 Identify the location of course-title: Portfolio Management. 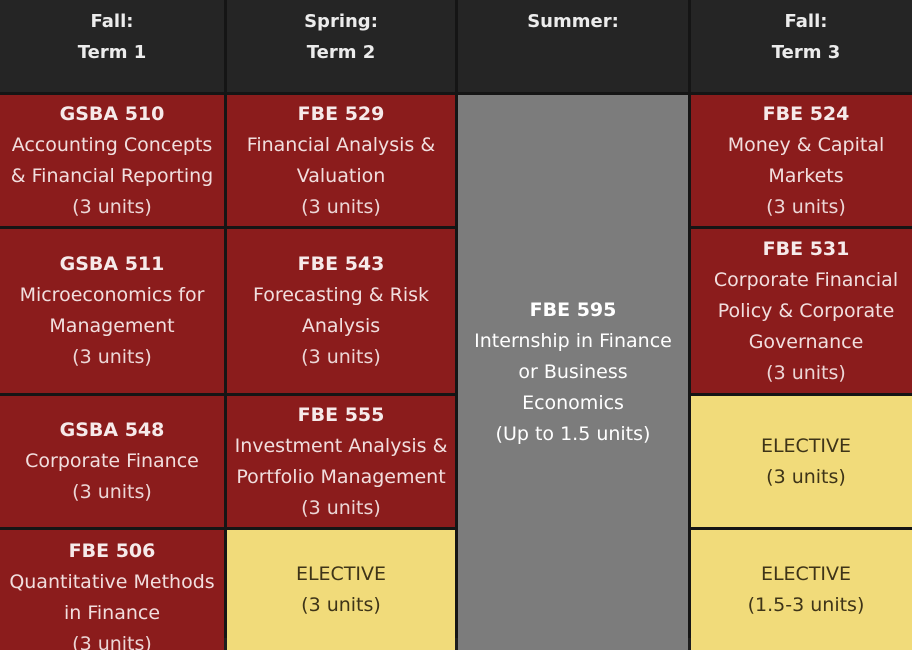
(341, 476).